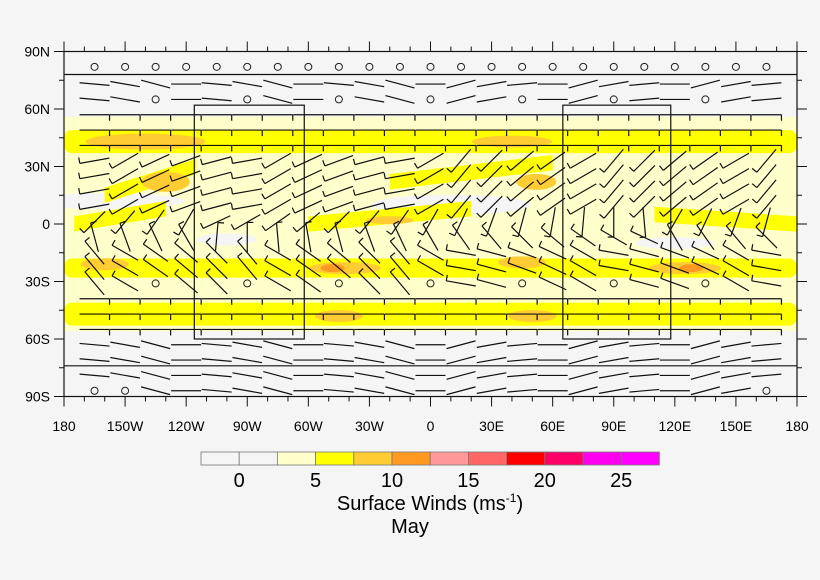  Describe the element at coordinates (145, 141) in the screenshot. I see `shade-moderate` at that location.